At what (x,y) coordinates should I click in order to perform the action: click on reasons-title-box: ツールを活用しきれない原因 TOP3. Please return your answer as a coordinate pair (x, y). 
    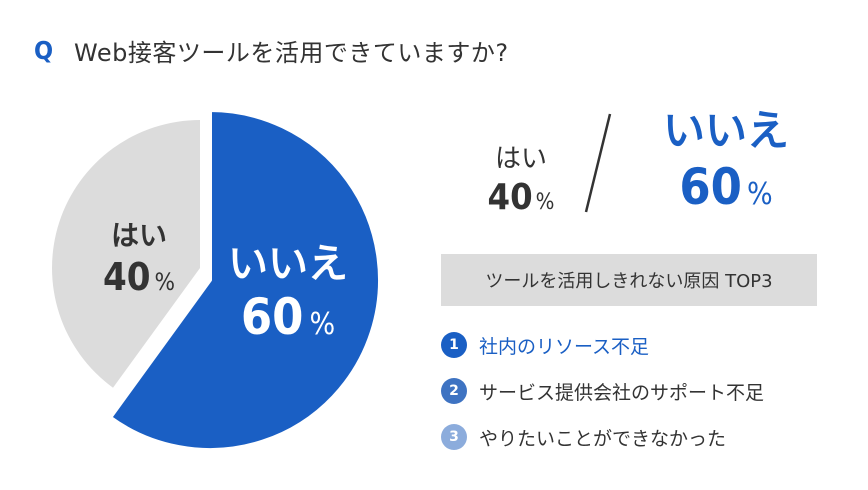
    Looking at the image, I should click on (629, 280).